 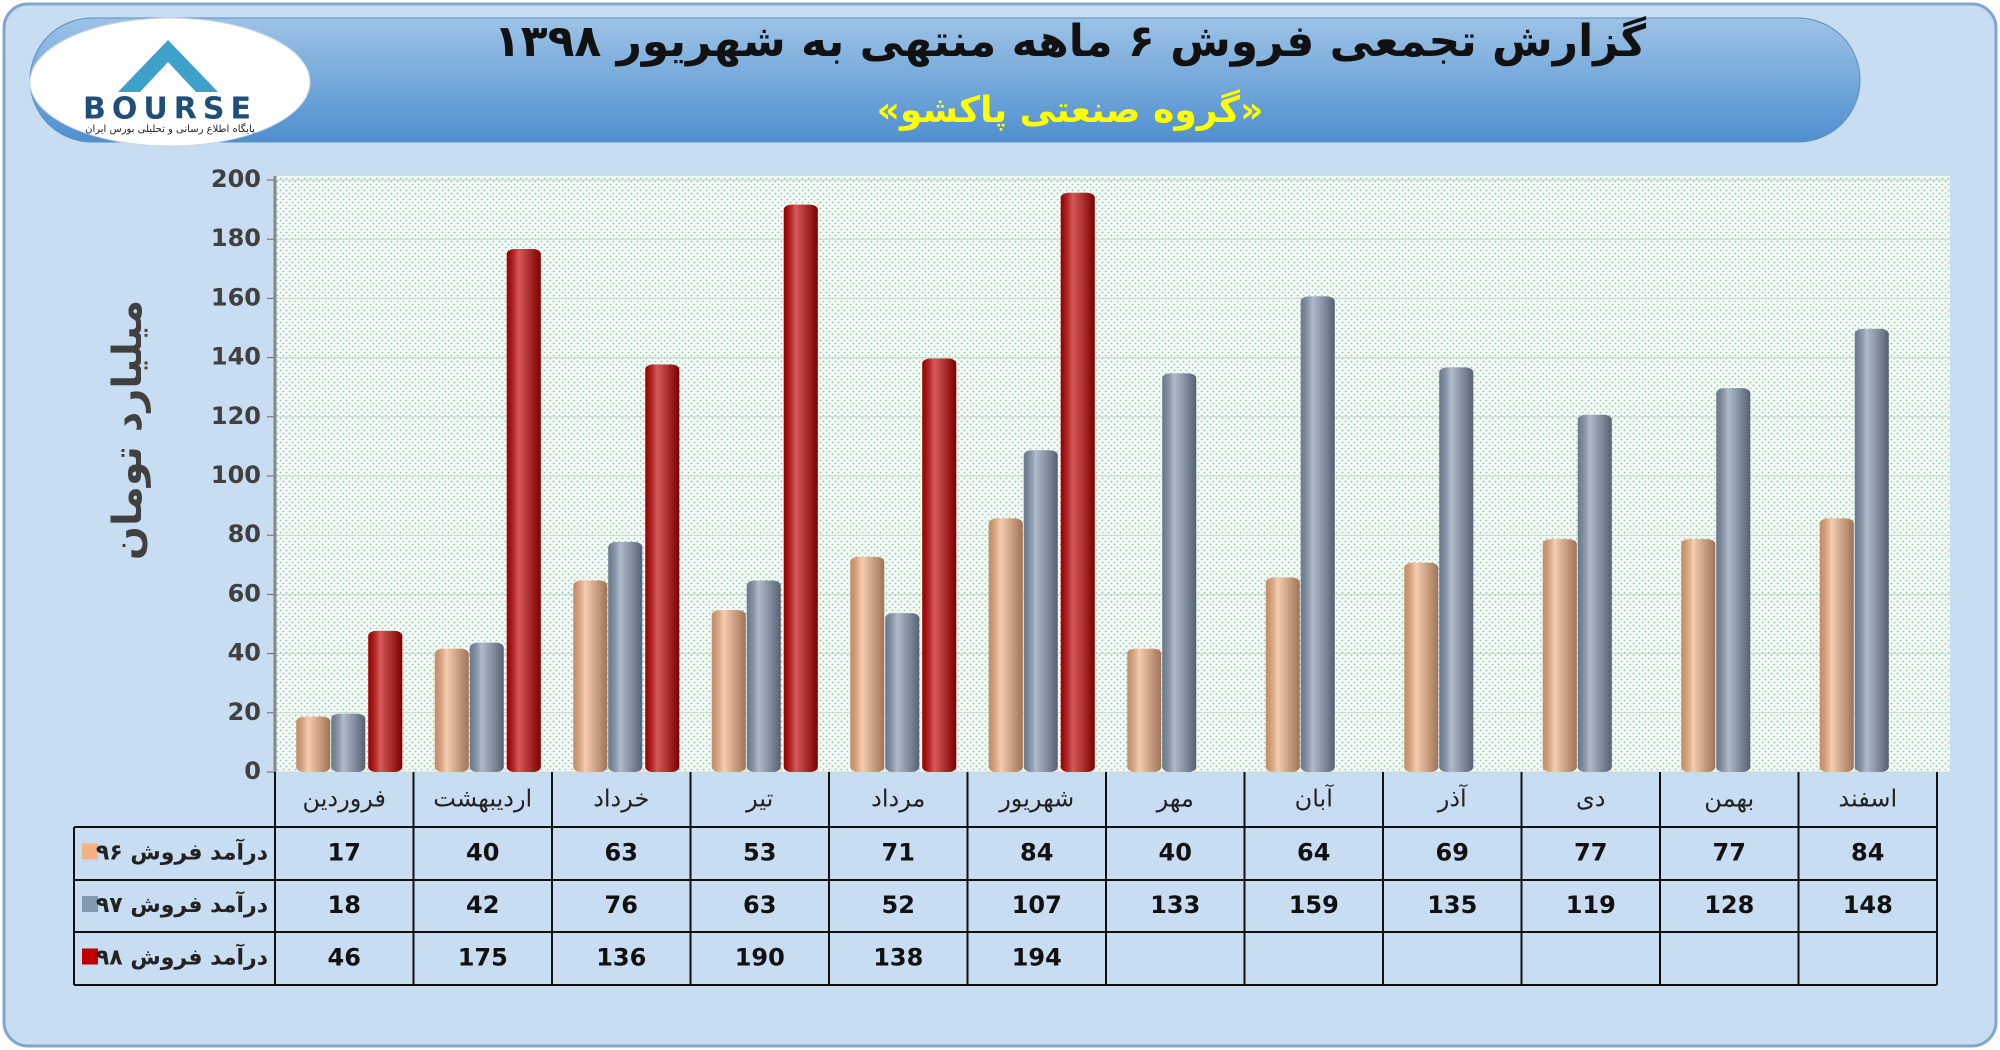 I want to click on y-tick-label: 40, so click(x=244, y=653).